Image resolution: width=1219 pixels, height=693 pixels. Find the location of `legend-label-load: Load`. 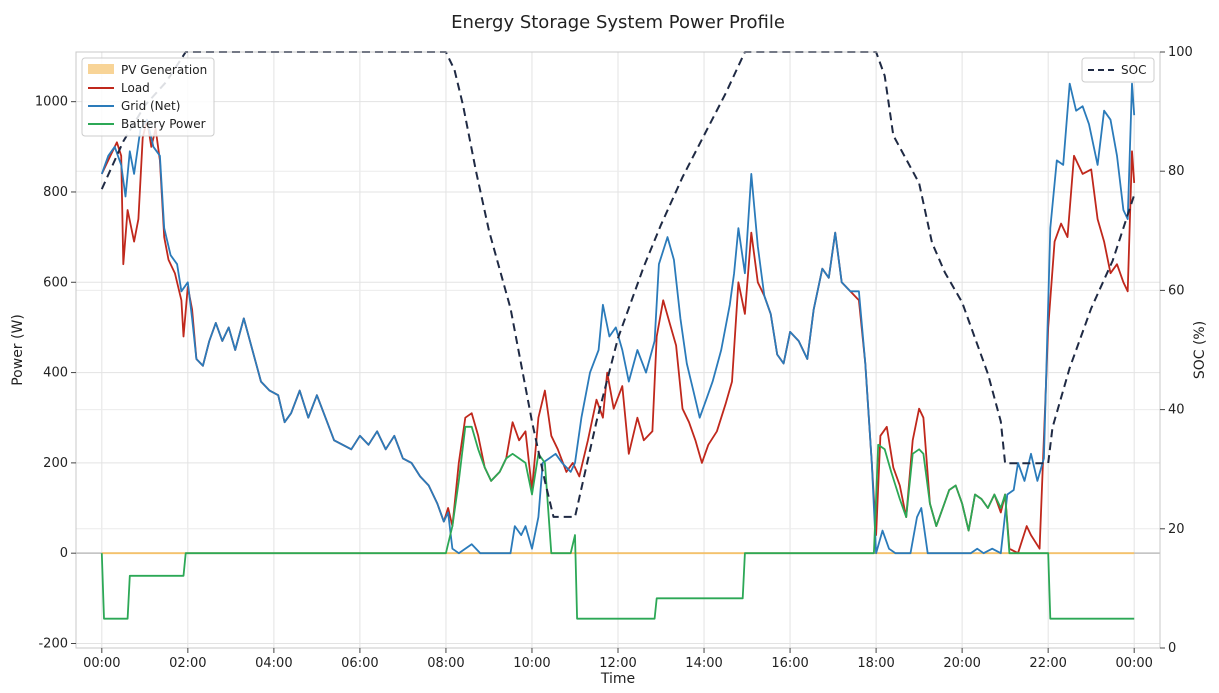

legend-label-load: Load is located at coordinates (135, 88).